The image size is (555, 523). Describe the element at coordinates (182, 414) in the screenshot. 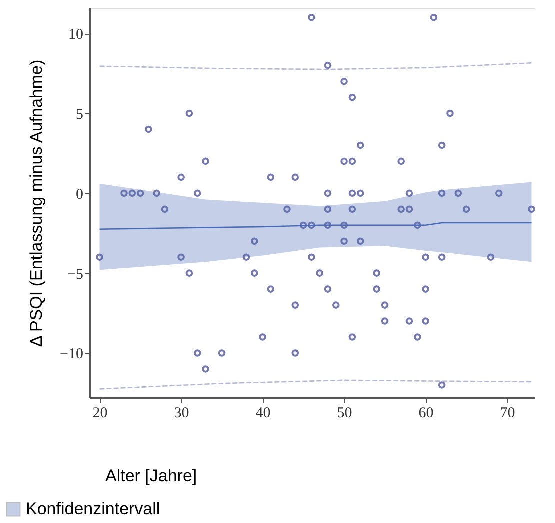

I see `x-tick-label: 30` at that location.